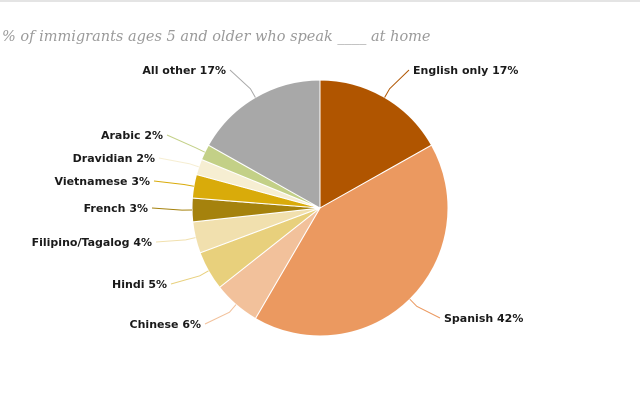 This screenshot has width=640, height=400. What do you see at coordinates (165, 324) in the screenshot?
I see `slice-label-chinese: Chinese 6%` at bounding box center [165, 324].